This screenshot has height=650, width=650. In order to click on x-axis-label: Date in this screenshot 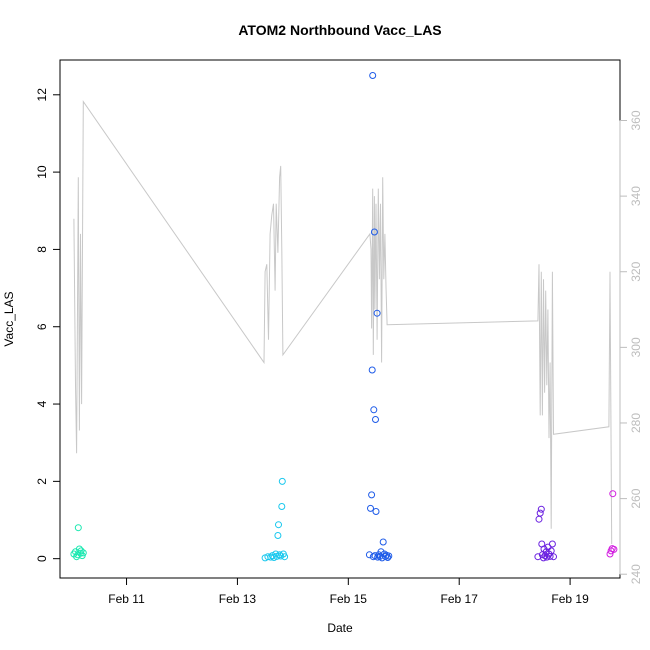, I will do `click(340, 628)`.